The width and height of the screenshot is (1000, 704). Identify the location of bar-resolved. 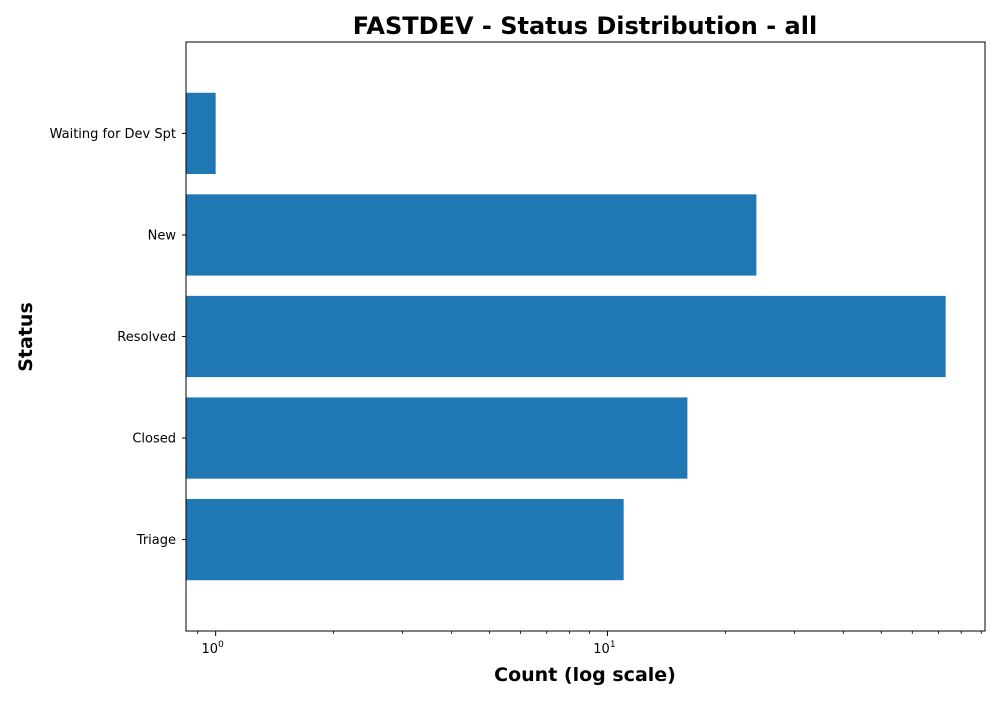
(566, 336).